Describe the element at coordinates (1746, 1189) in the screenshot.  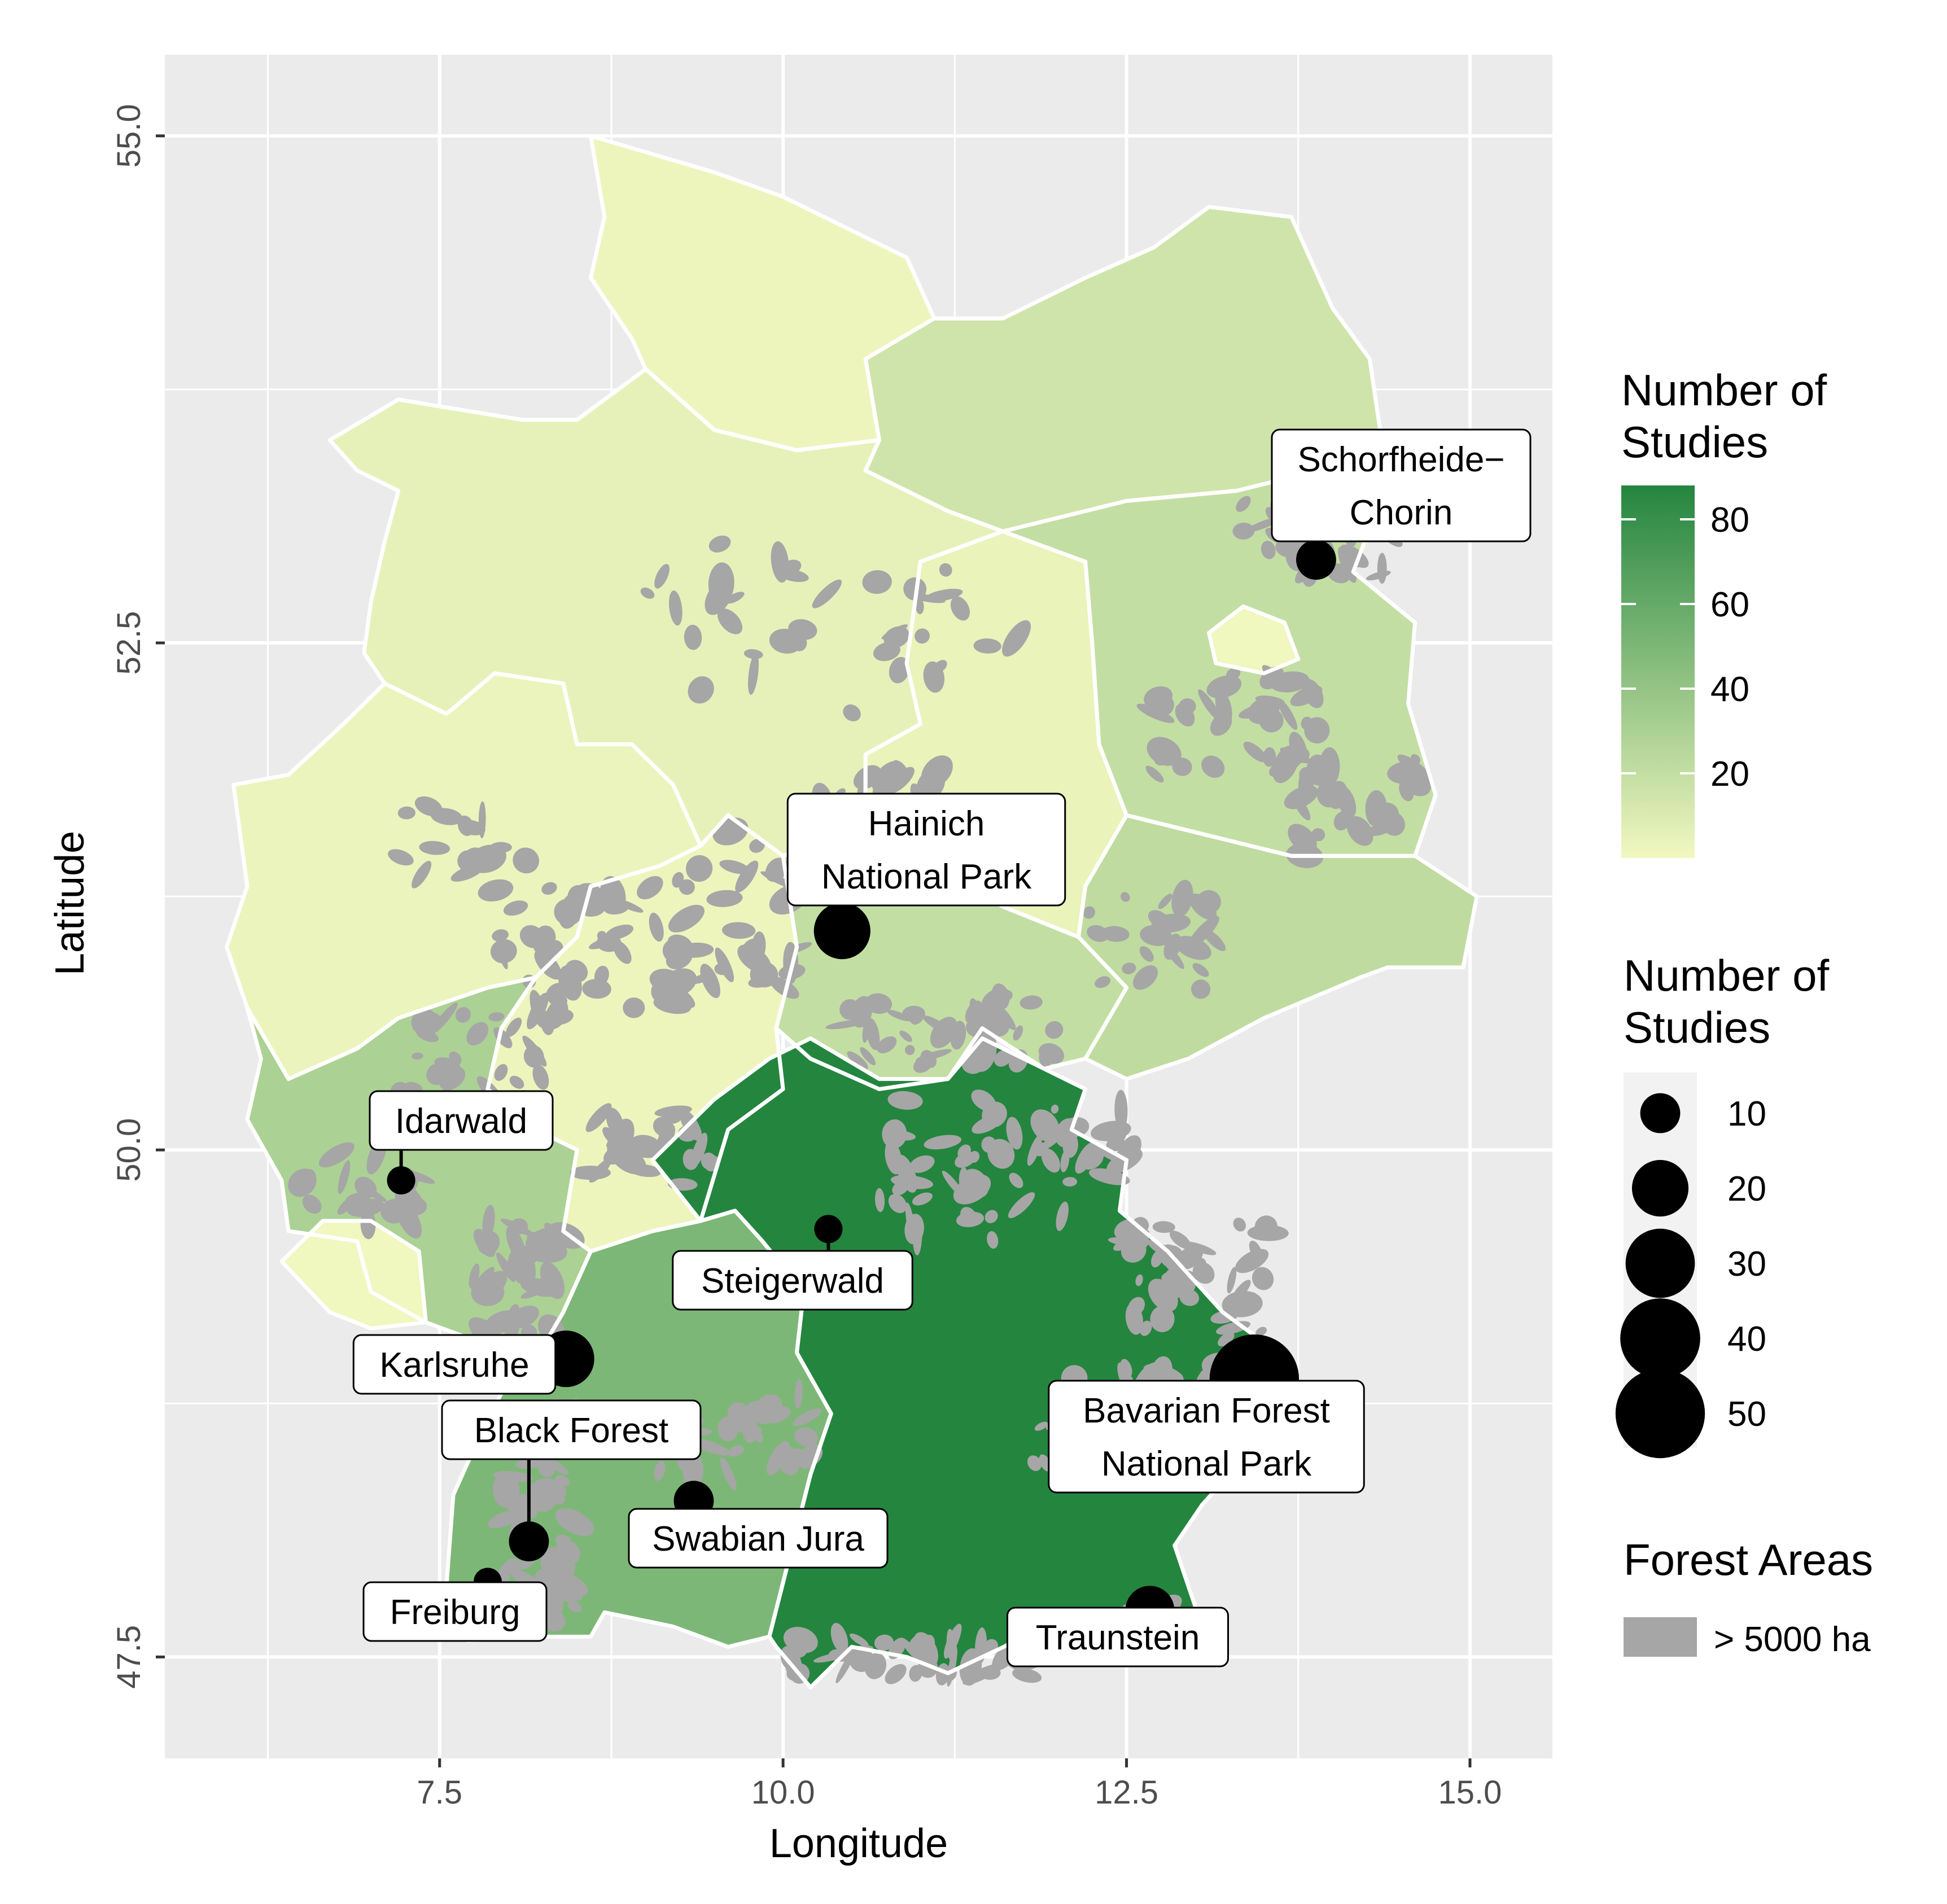
I see `size-key-label: 20` at that location.